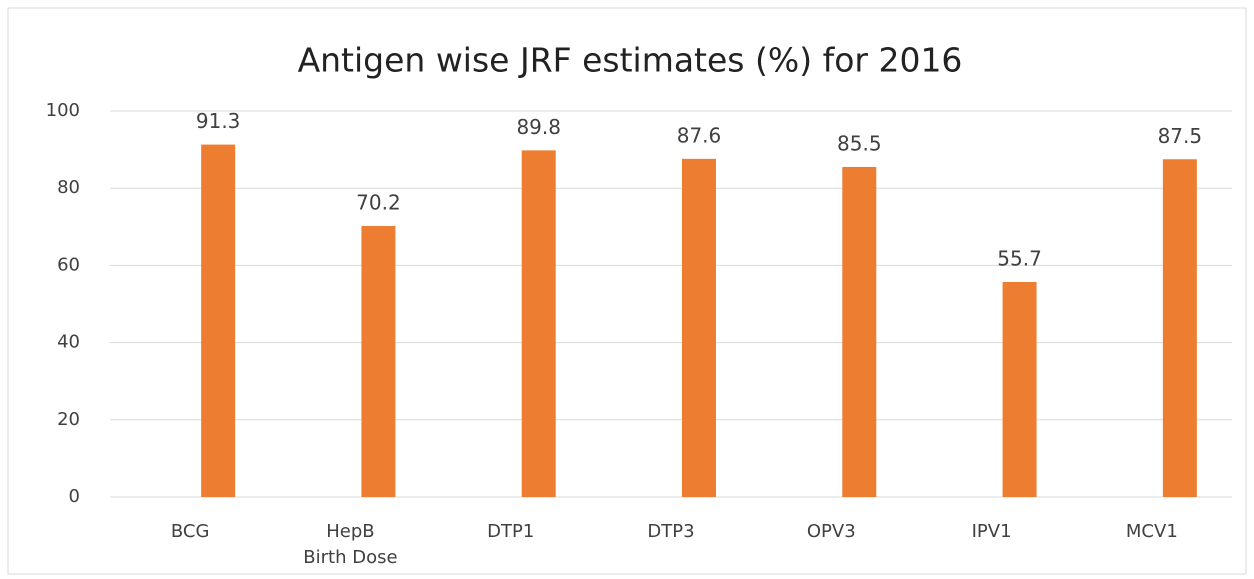  I want to click on data-label: 87.6, so click(699, 135).